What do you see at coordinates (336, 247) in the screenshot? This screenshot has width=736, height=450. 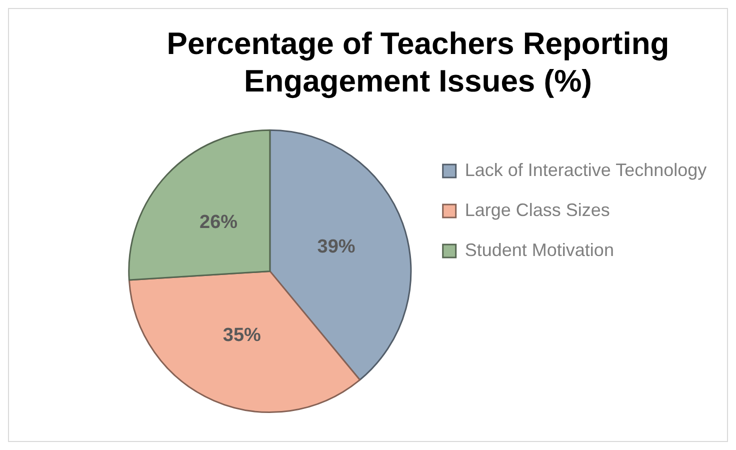 I see `data-label: 39%` at bounding box center [336, 247].